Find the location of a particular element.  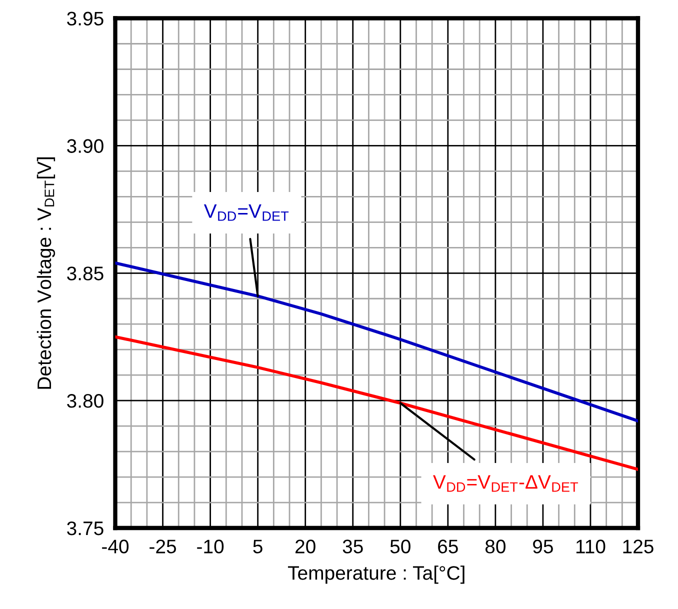

x-tick-label: 20 is located at coordinates (306, 547).